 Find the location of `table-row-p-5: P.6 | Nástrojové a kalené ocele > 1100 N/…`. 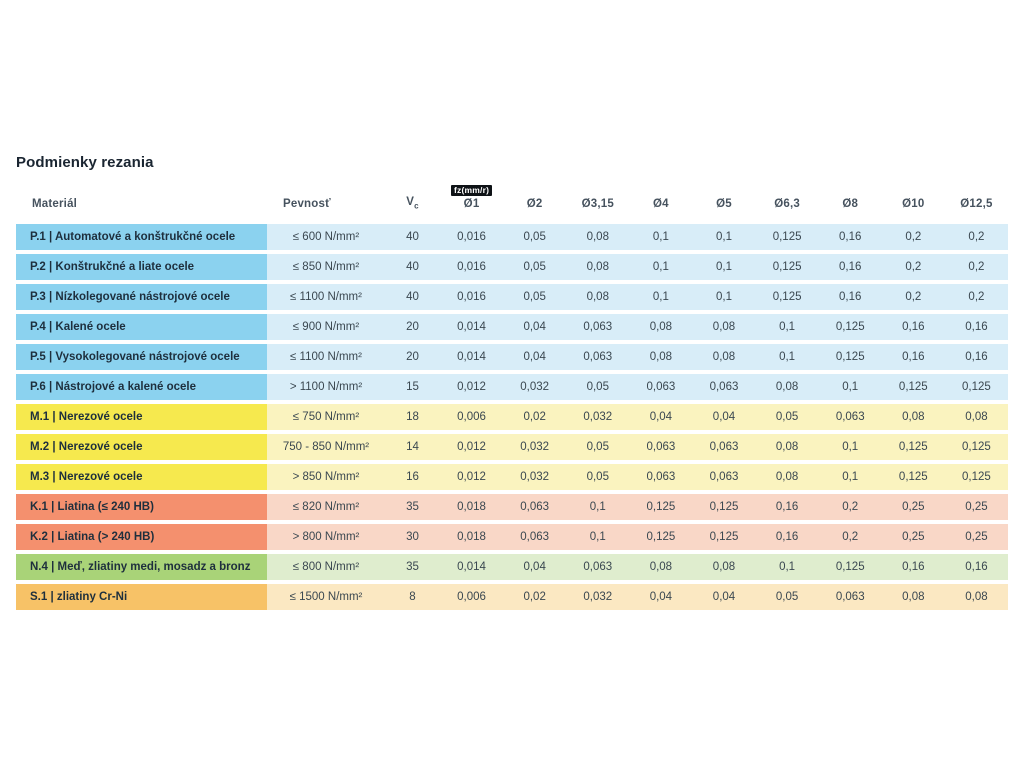

table-row-p-5: P.6 | Nástrojové a kalené ocele > 1100 N/… is located at coordinates (512, 387).